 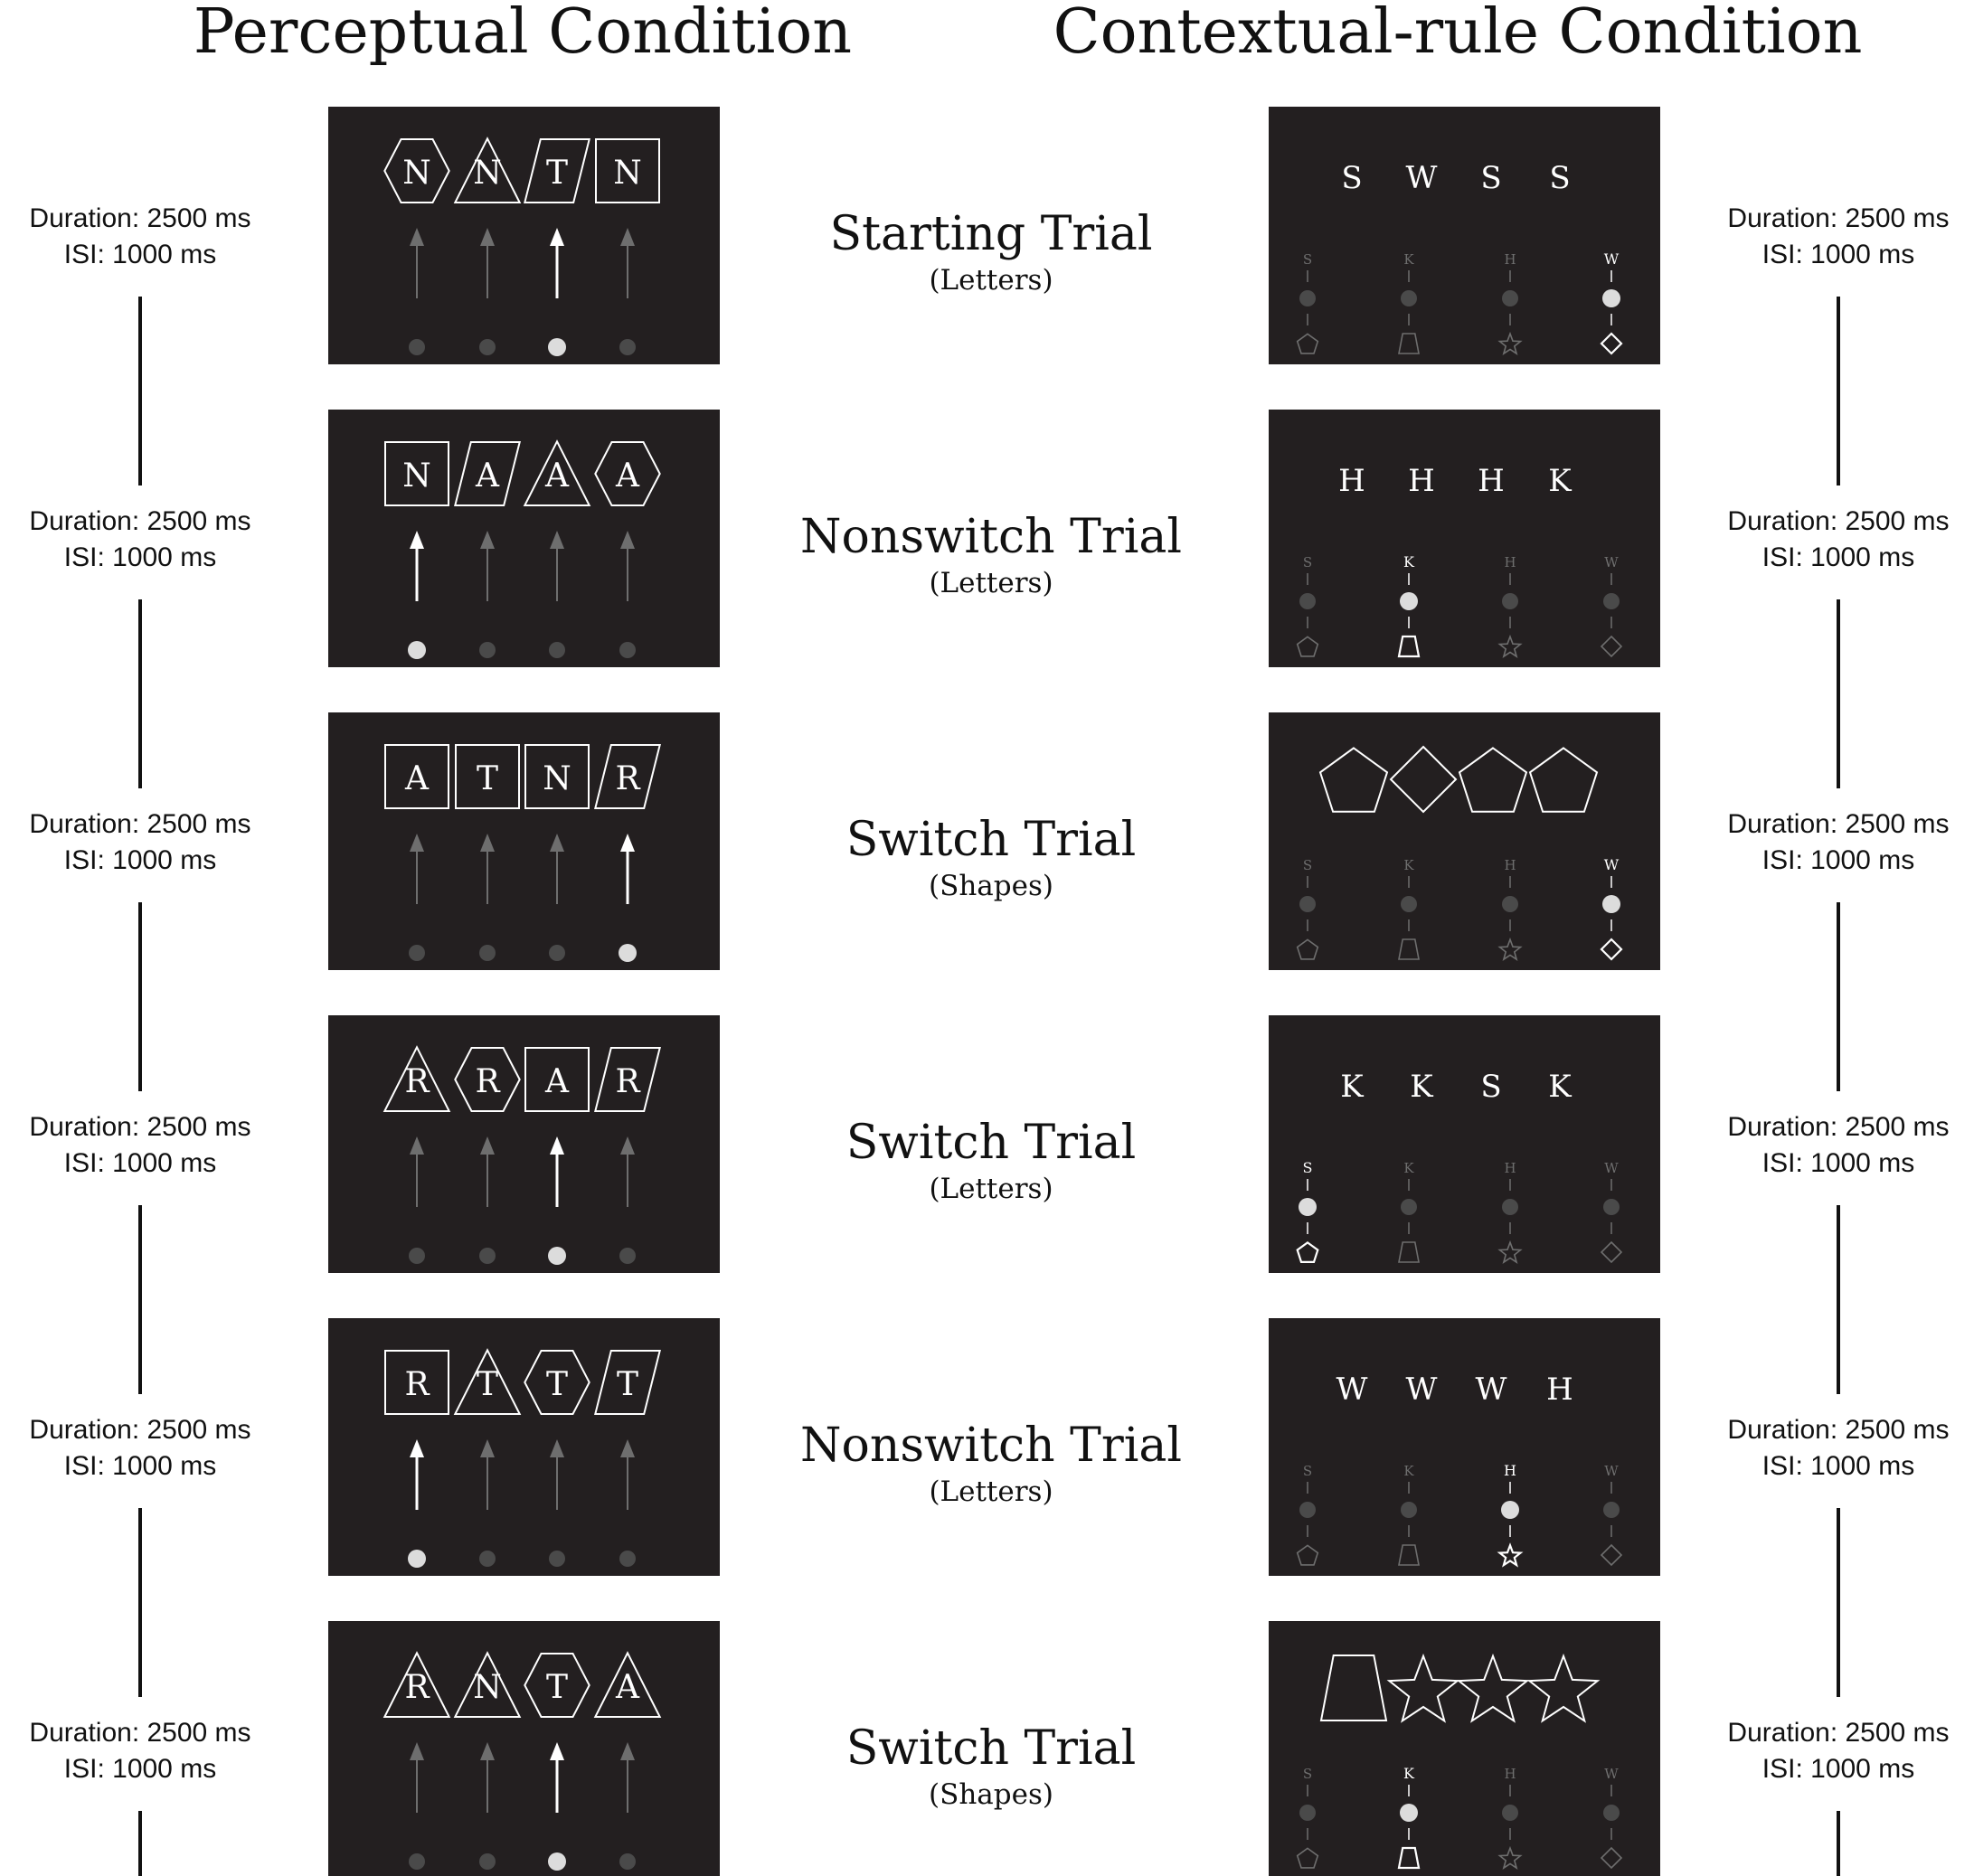 What do you see at coordinates (1307, 1774) in the screenshot?
I see `response-key-label: S` at bounding box center [1307, 1774].